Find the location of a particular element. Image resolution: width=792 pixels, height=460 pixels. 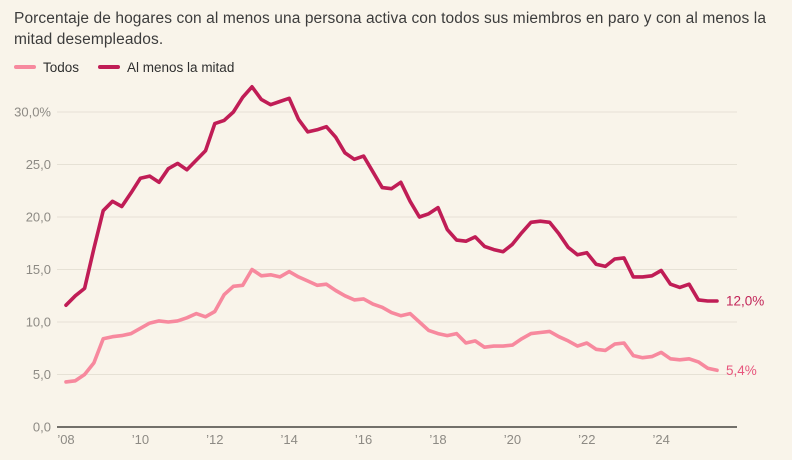

y-tick-label: 30,0% is located at coordinates (32, 112).